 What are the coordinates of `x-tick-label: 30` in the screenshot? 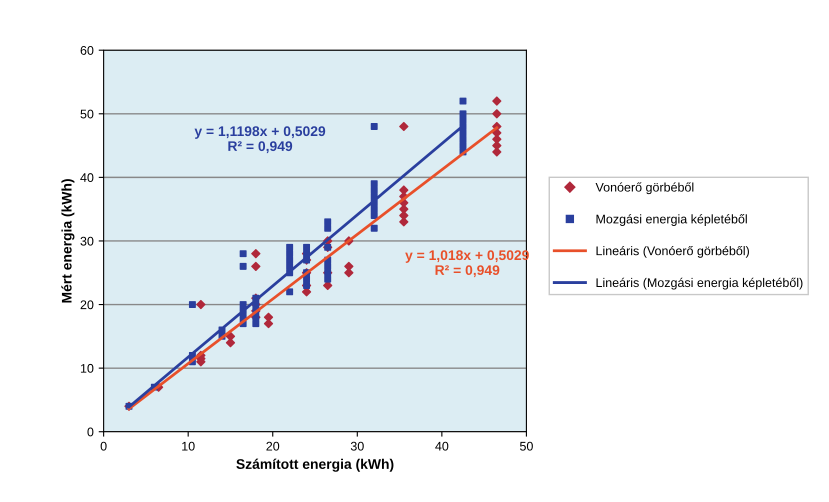 It's located at (357, 446).